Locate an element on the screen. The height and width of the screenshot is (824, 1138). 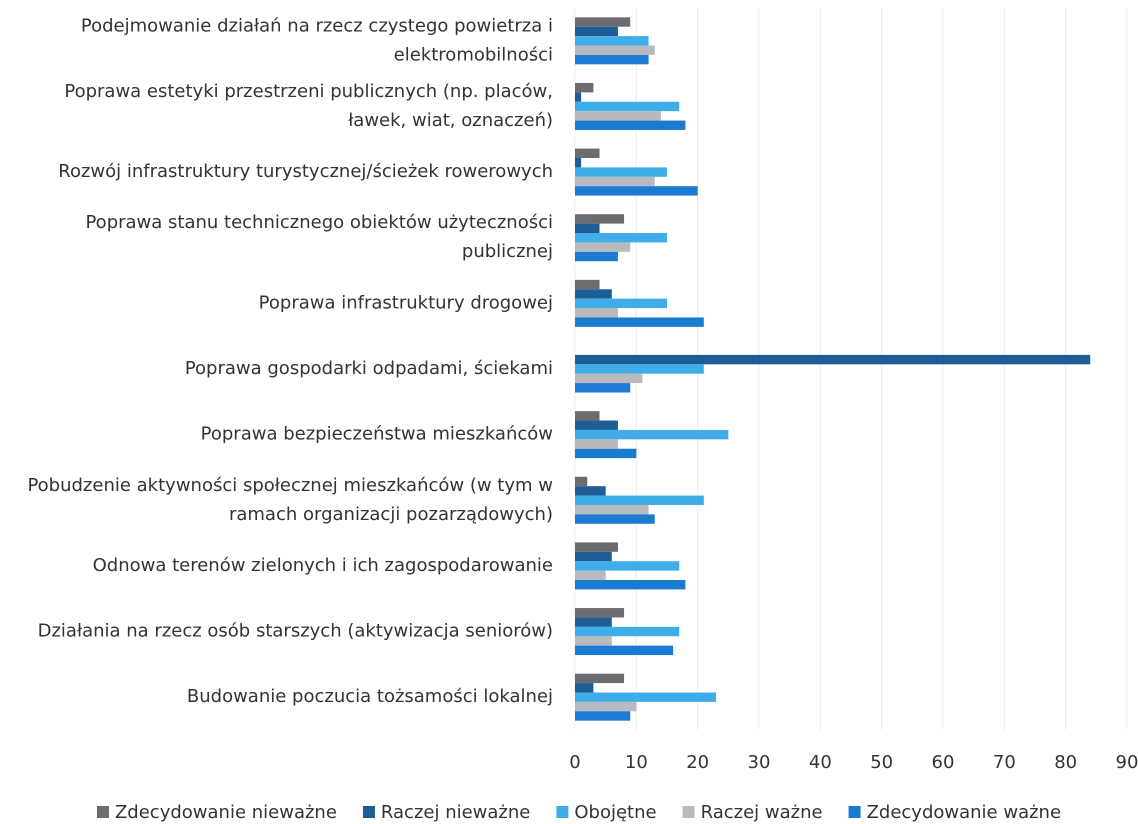
y-tick-label: ramach organizacji pozarządowych) is located at coordinates (391, 514).